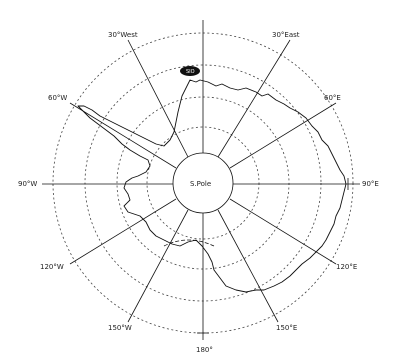 This screenshot has width=398, height=356. What do you see at coordinates (189, 243) in the screenshot?
I see `ice-shelf-front` at bounding box center [189, 243].